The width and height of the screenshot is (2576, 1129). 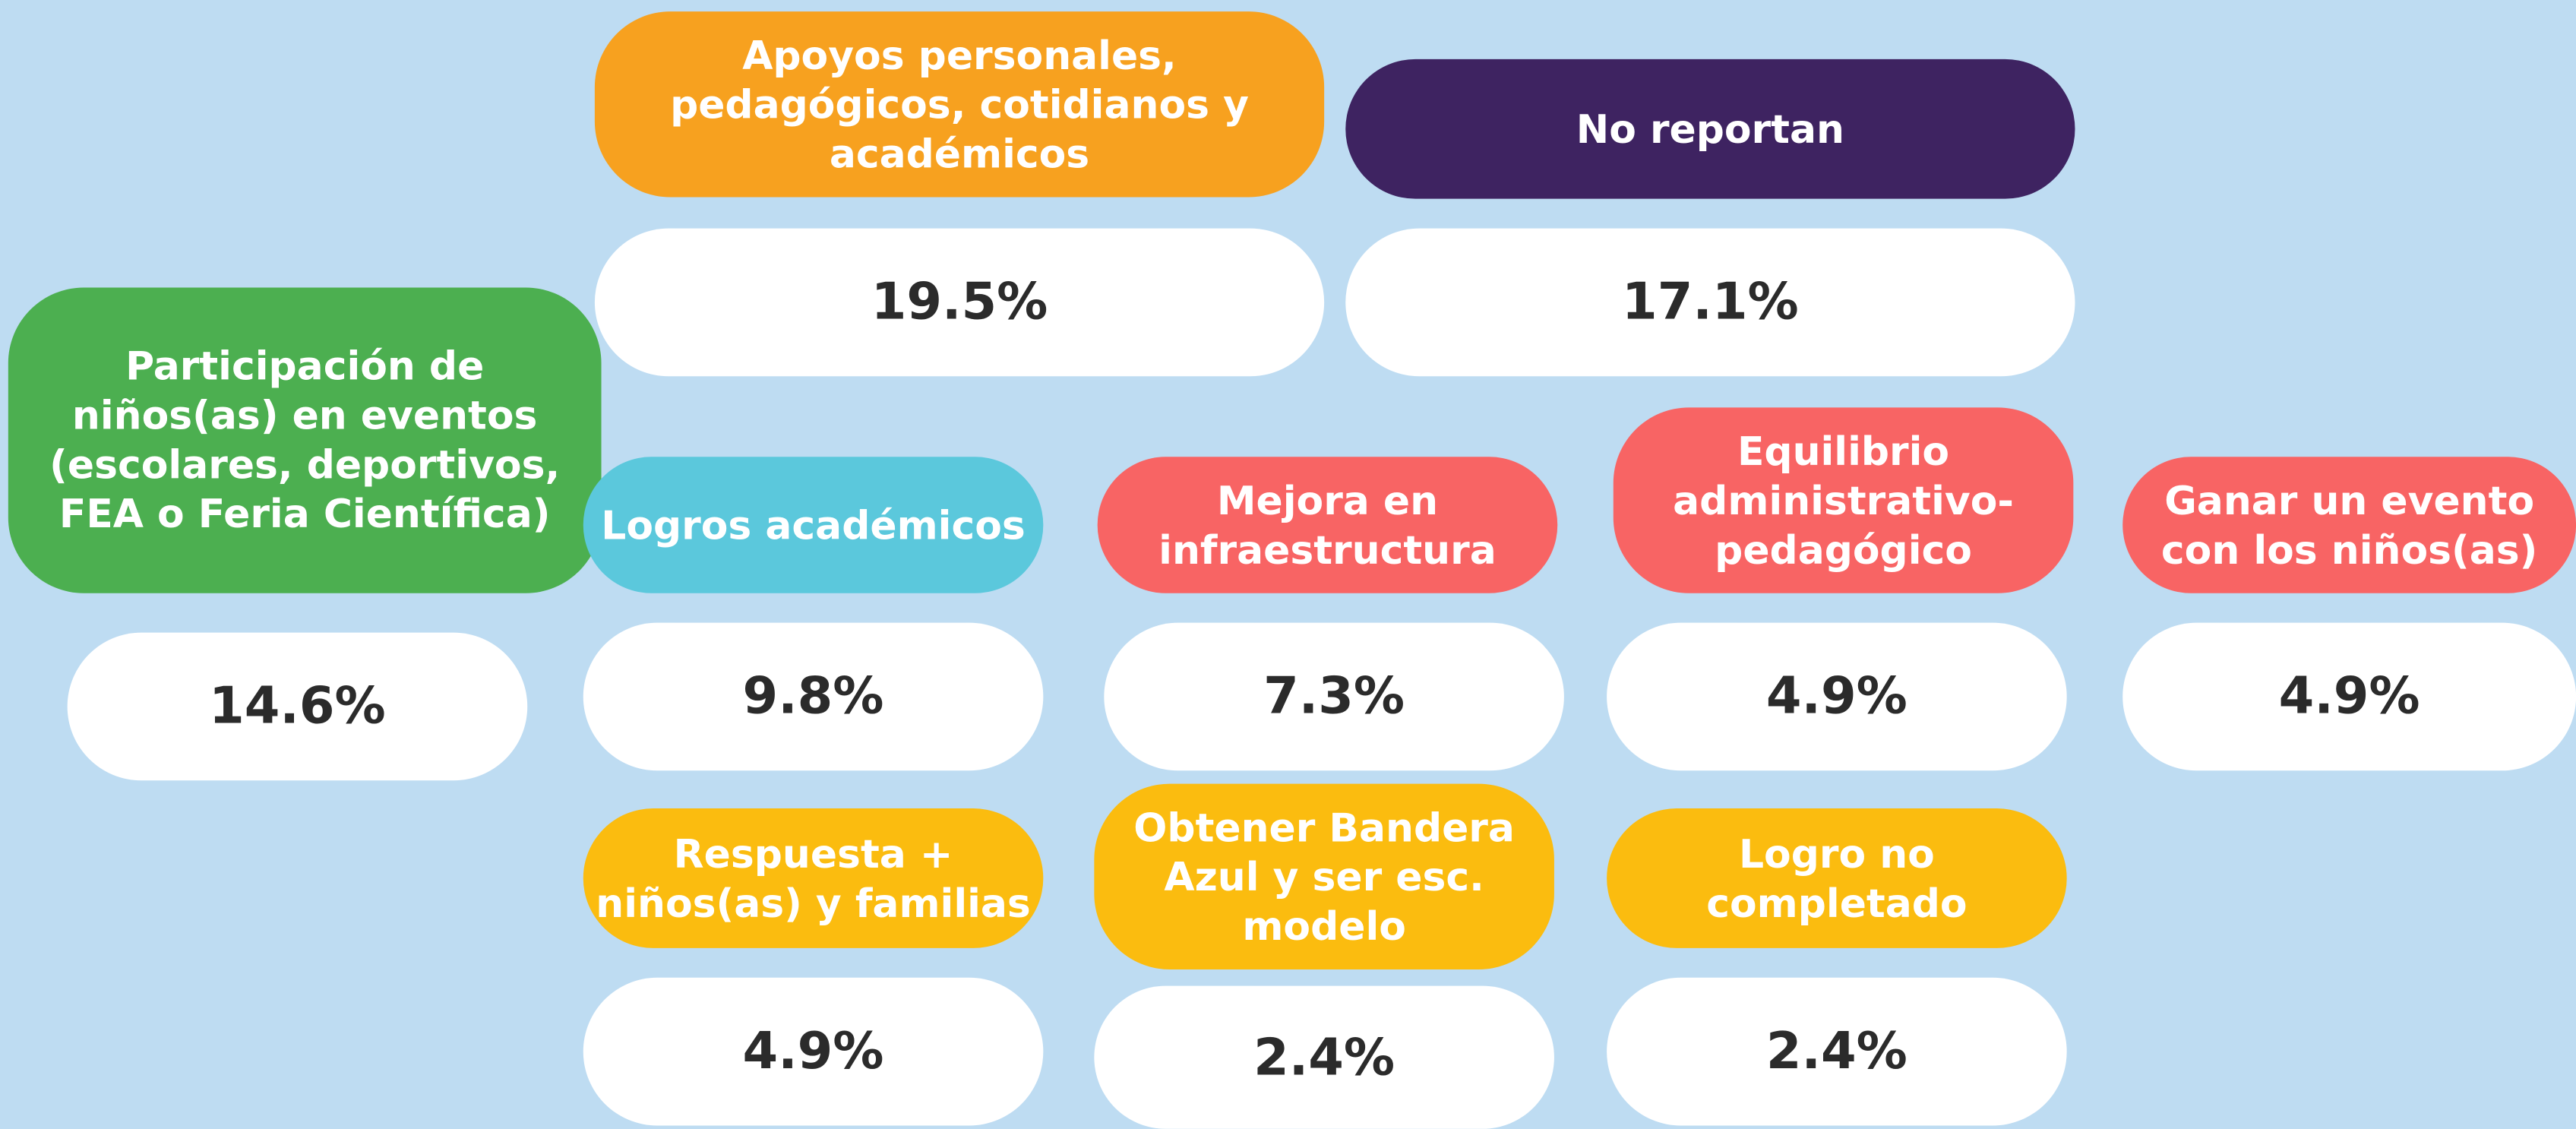 What do you see at coordinates (1327, 525) in the screenshot?
I see `category-label: Mejora en infraestructura` at bounding box center [1327, 525].